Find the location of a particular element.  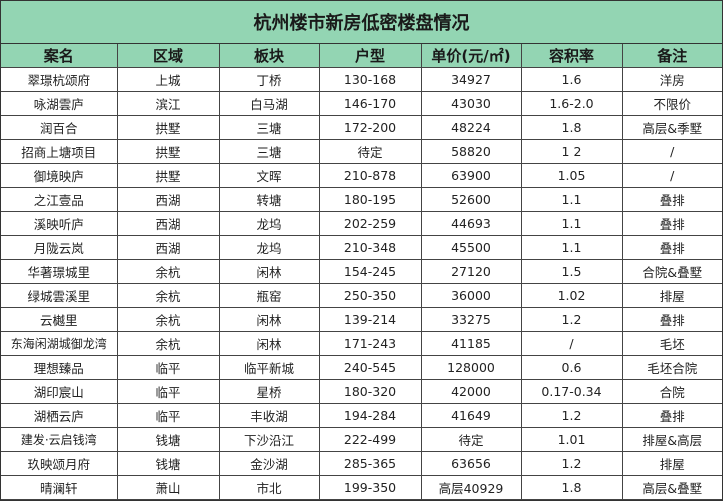

cell-unit-price: 41185 is located at coordinates (471, 343).